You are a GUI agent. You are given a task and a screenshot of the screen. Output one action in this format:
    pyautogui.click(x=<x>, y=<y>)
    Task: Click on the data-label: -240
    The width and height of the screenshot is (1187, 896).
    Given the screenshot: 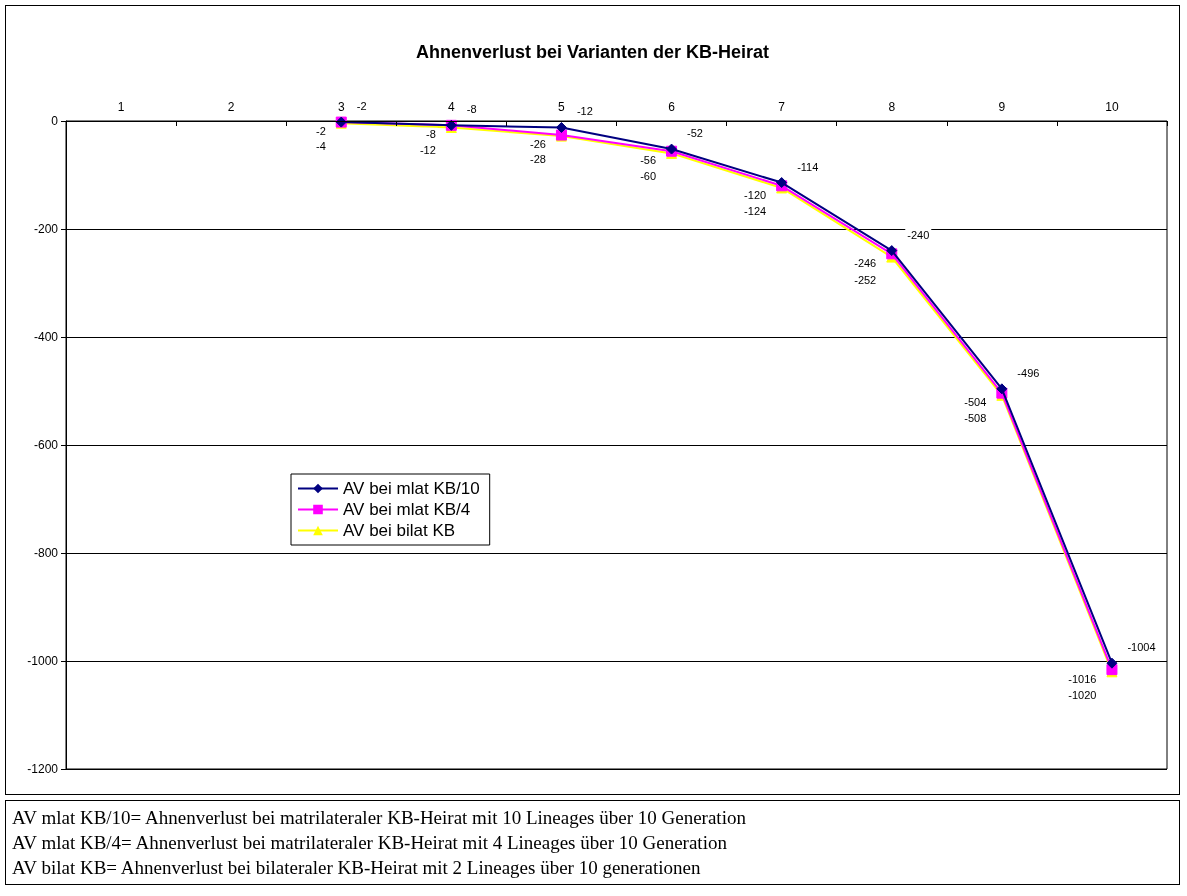 What is the action you would take?
    pyautogui.click(x=918, y=234)
    